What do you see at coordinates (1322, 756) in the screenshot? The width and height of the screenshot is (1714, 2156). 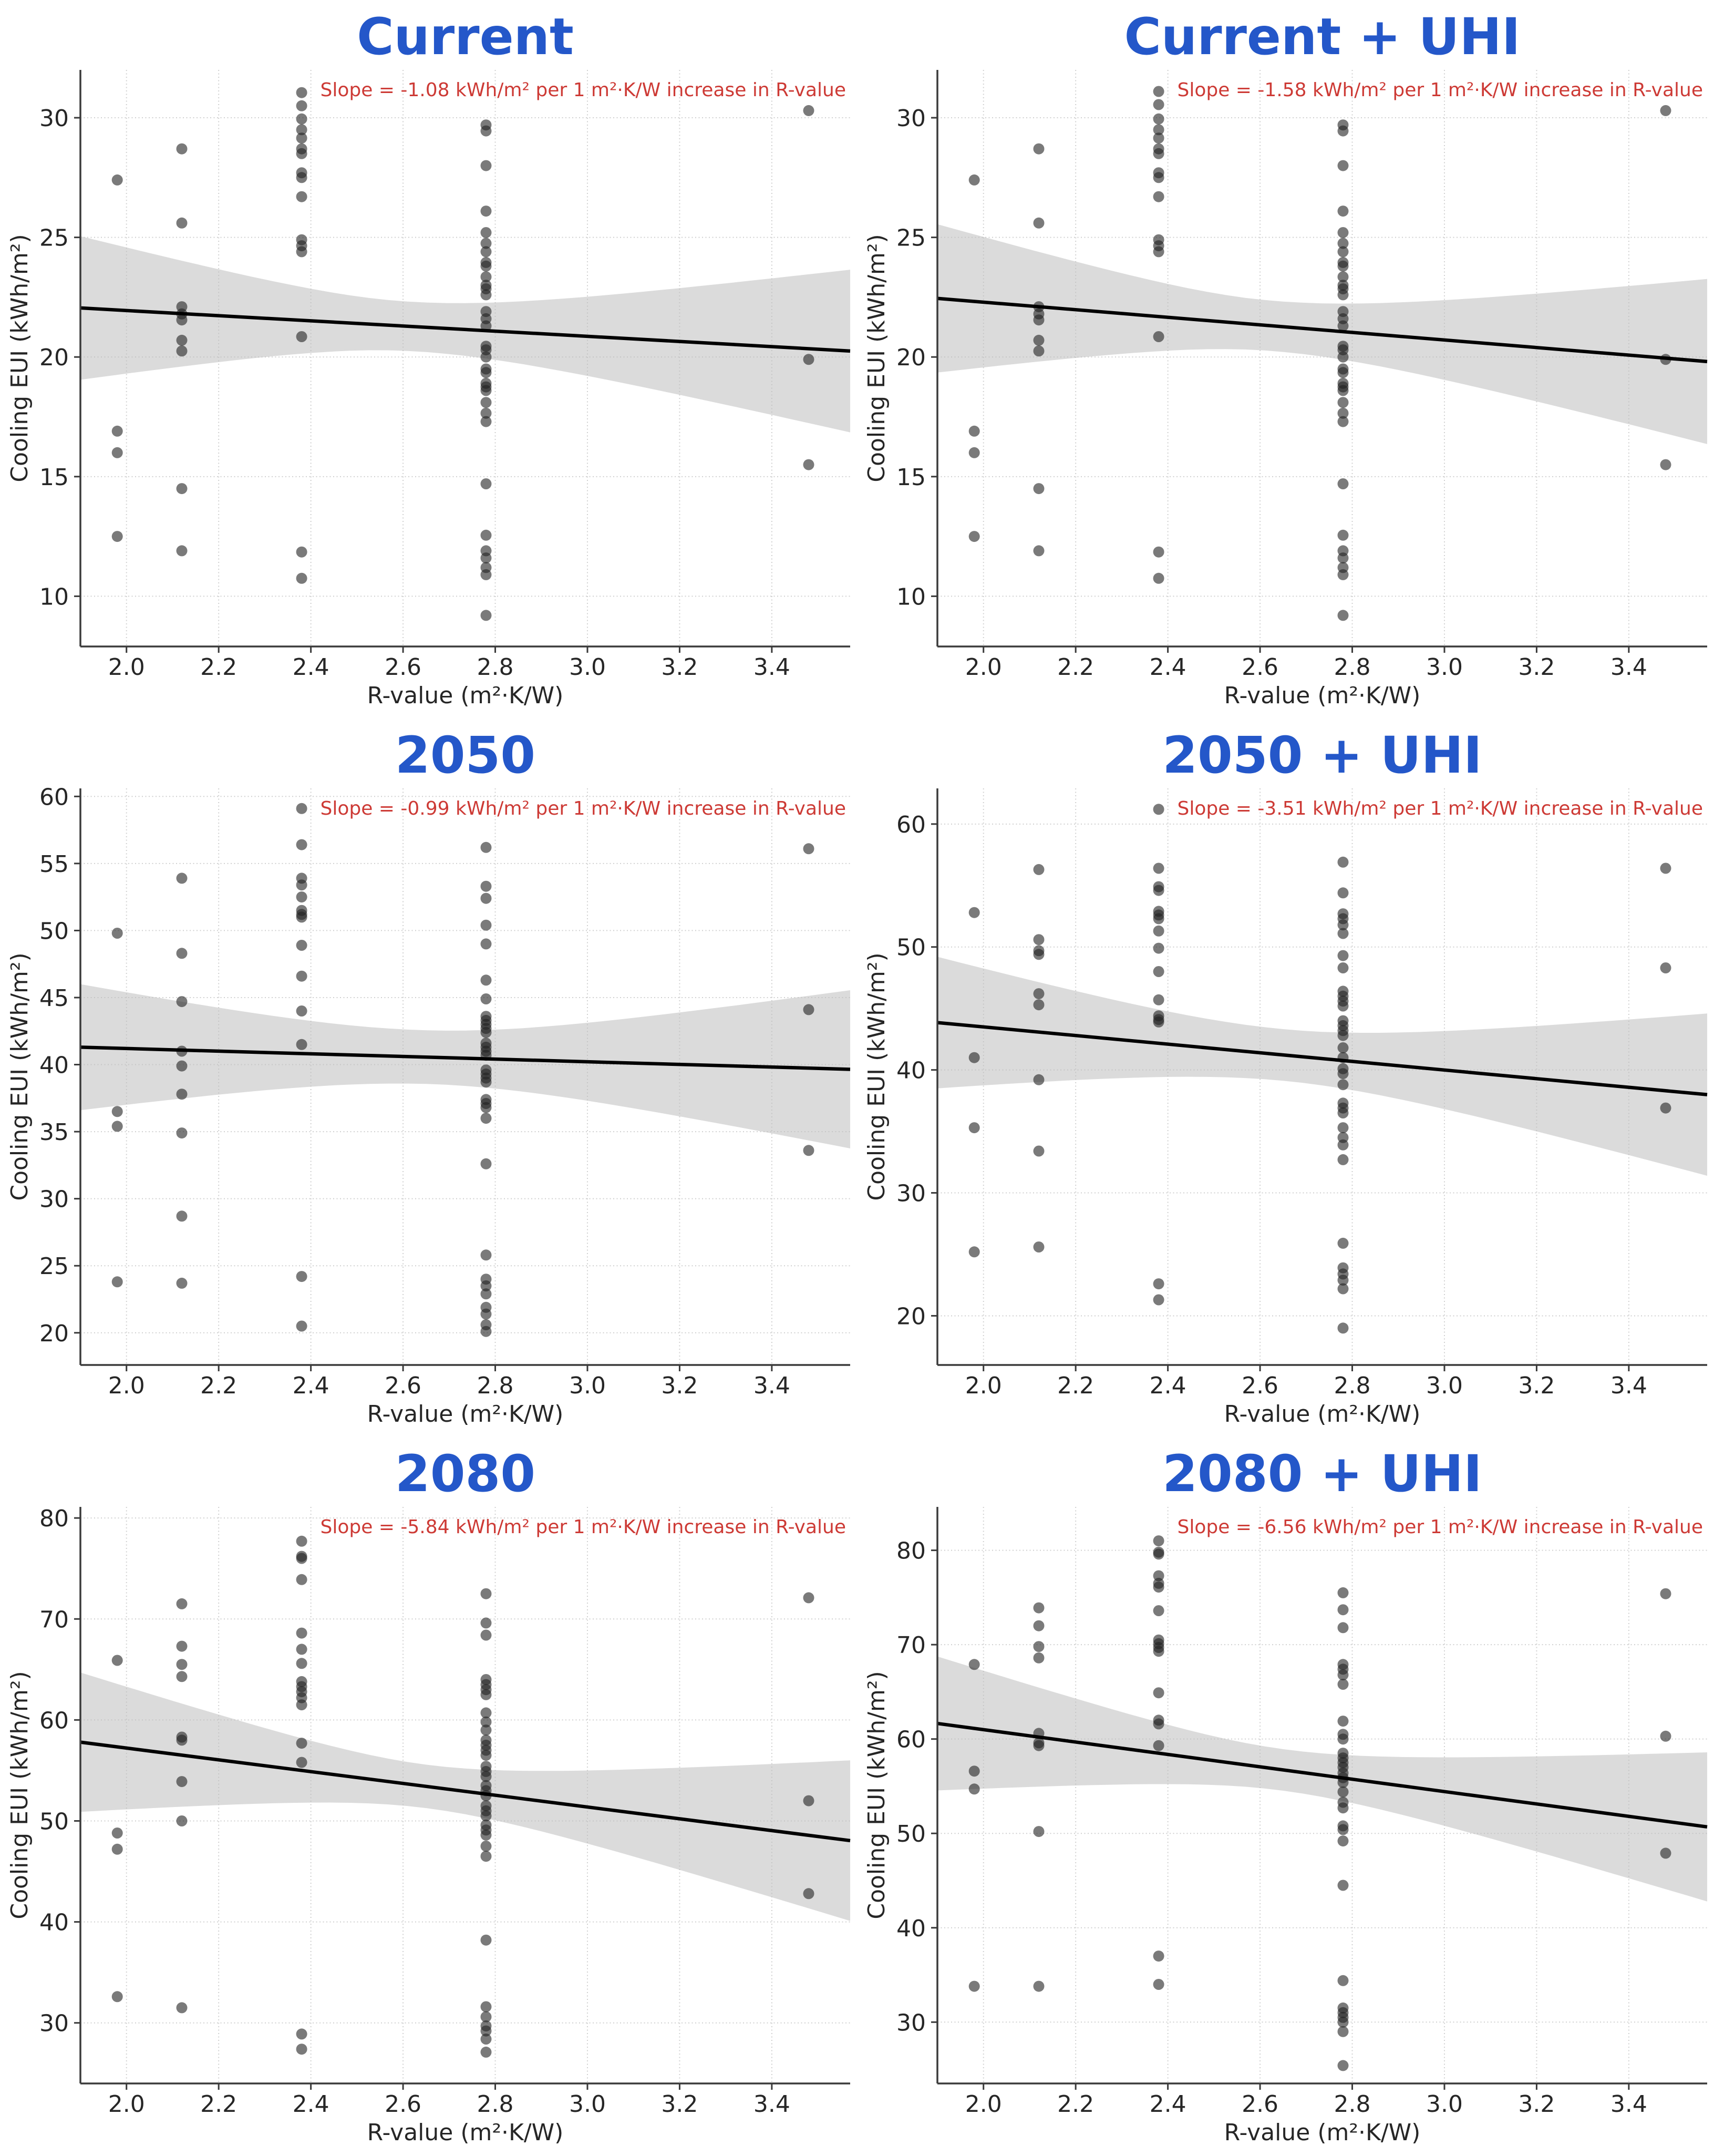 I see `chart-title: 2050 + UHI` at bounding box center [1322, 756].